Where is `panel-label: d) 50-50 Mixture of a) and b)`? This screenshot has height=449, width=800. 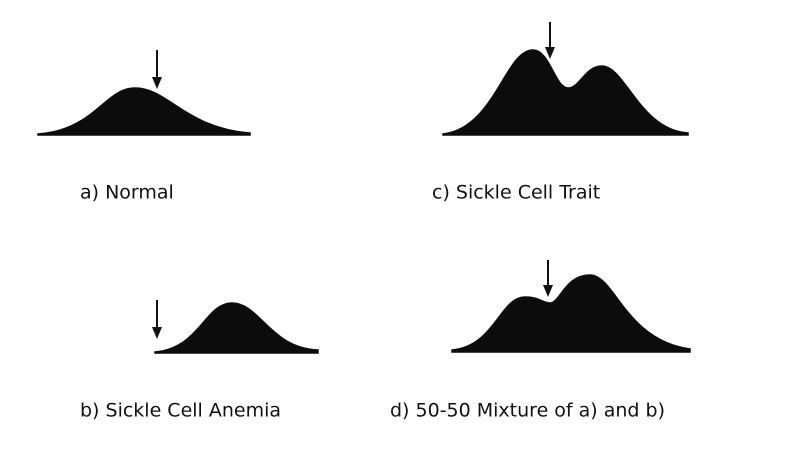 panel-label: d) 50-50 Mixture of a) and b) is located at coordinates (527, 411).